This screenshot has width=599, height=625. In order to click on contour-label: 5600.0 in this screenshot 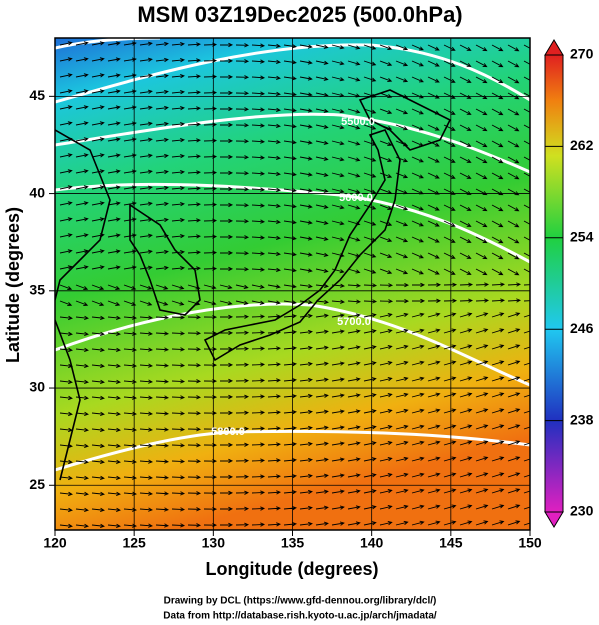, I will do `click(356, 198)`.